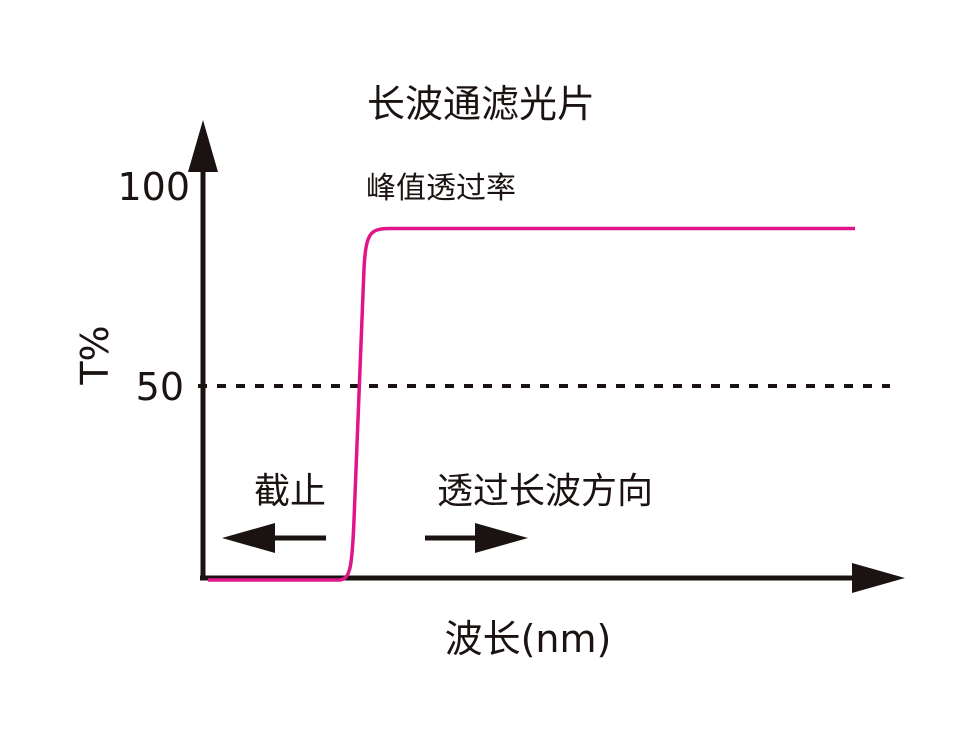 The height and width of the screenshot is (744, 980). What do you see at coordinates (290, 491) in the screenshot?
I see `cutoff-annotation: 截止` at bounding box center [290, 491].